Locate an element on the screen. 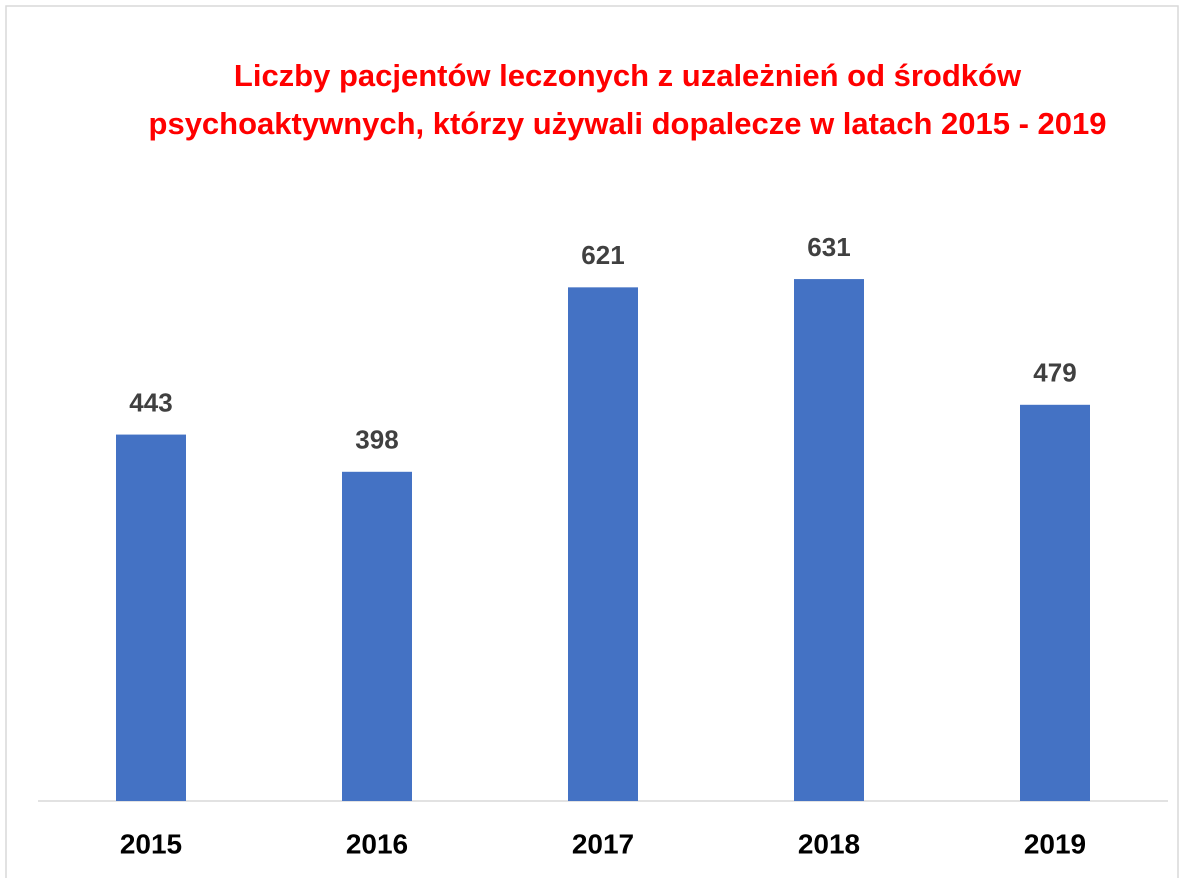  x-tick-label: 2018 is located at coordinates (829, 843).